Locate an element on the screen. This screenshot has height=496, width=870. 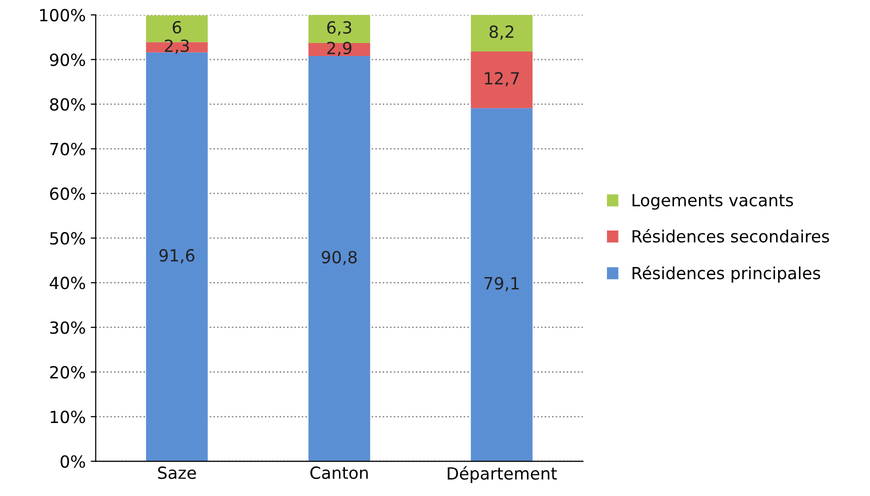
y-tick-label: 60% is located at coordinates (68, 193).